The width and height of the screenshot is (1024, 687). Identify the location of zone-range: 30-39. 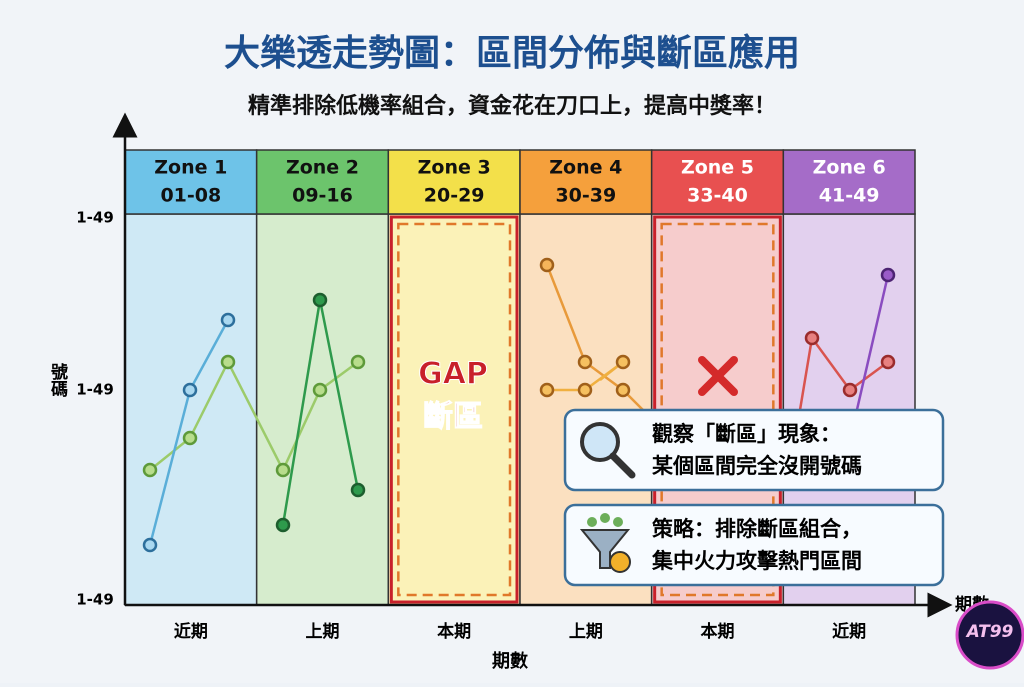
(585, 196).